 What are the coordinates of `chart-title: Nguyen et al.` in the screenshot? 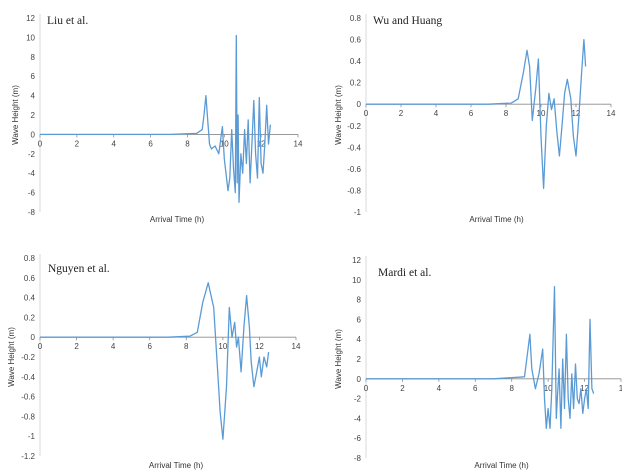 It's located at (79, 269).